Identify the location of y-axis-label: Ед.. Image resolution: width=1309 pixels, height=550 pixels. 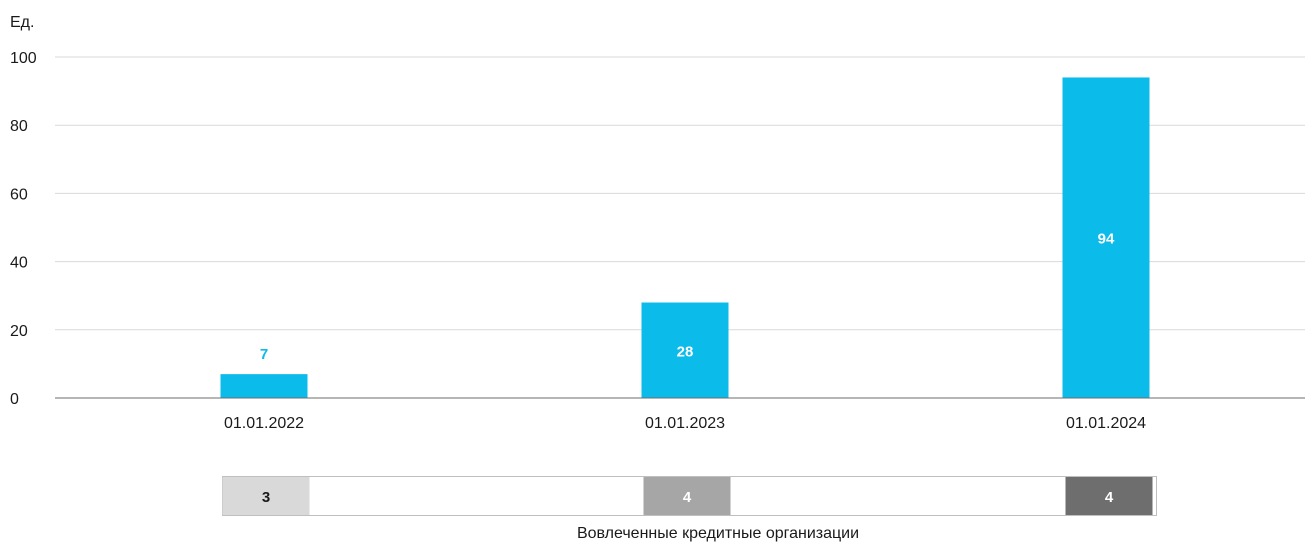
(22, 22).